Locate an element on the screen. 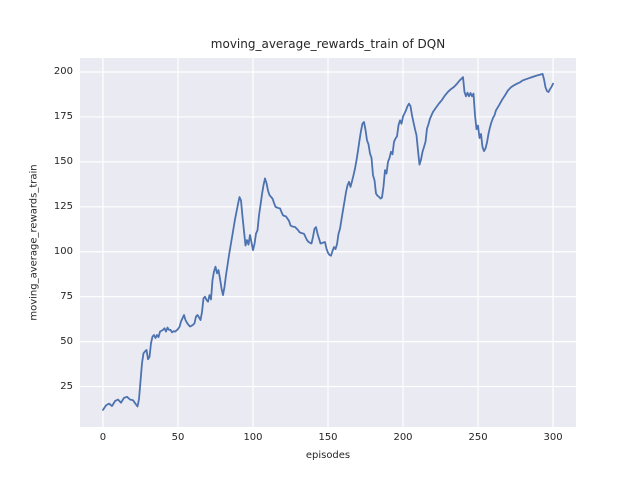 The height and width of the screenshot is (480, 640). x-tick-label: 150 is located at coordinates (328, 437).